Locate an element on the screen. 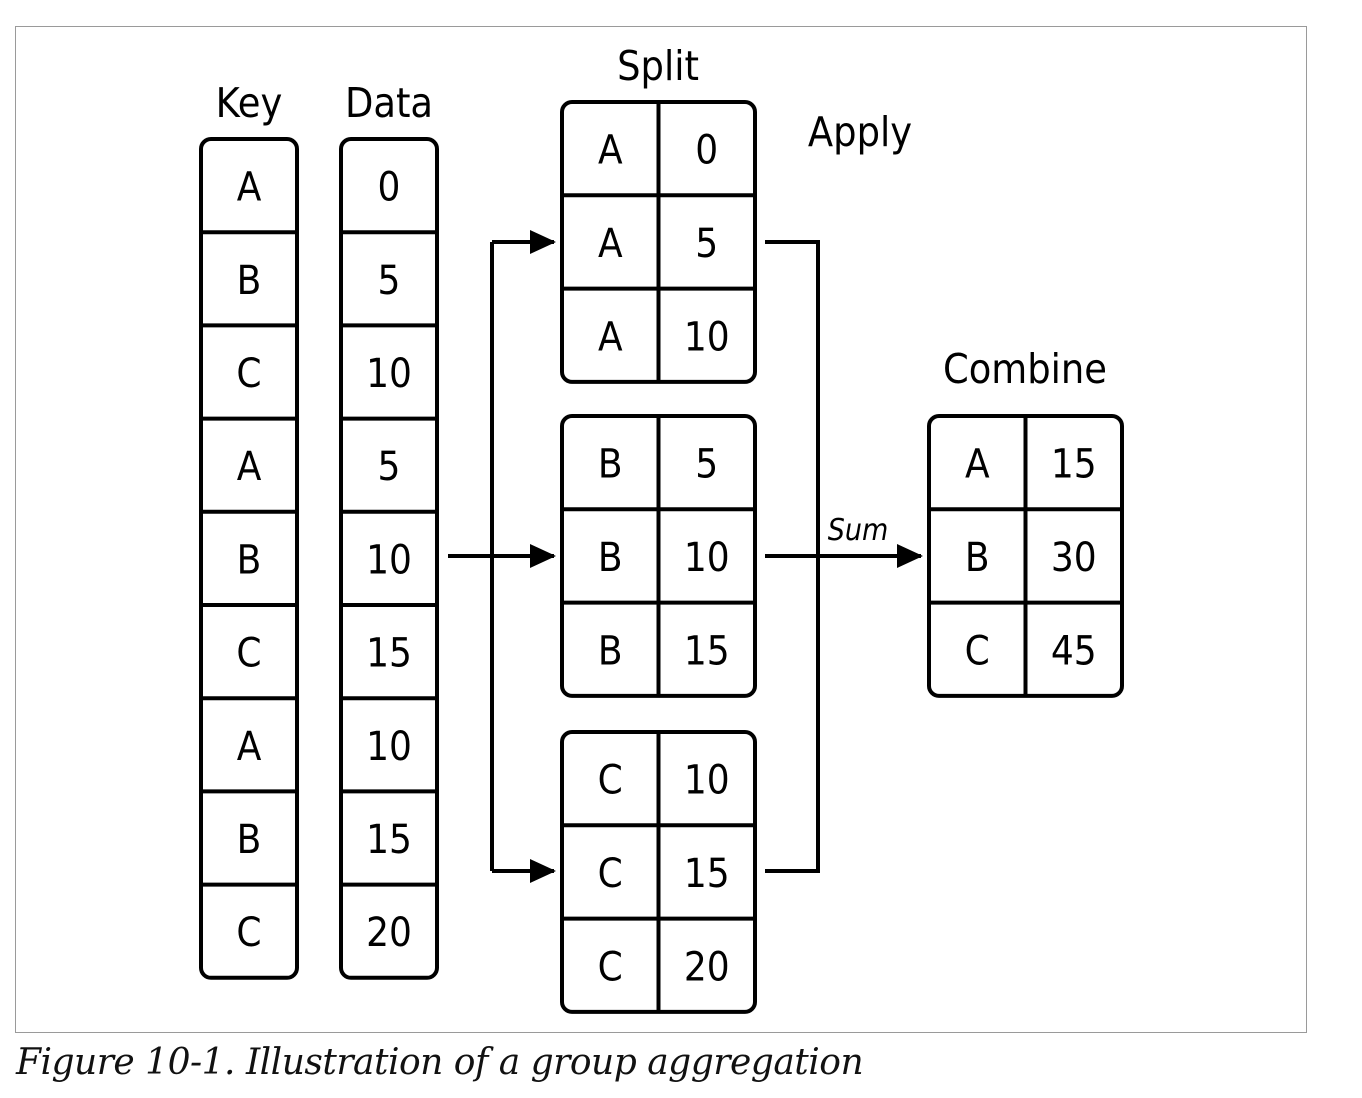 The height and width of the screenshot is (1098, 1362). combine-table-key-cell: B is located at coordinates (977, 558).